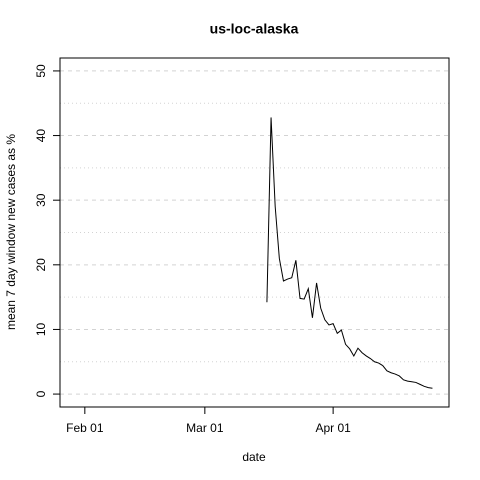  I want to click on y-tick-label: 20, so click(41, 265).